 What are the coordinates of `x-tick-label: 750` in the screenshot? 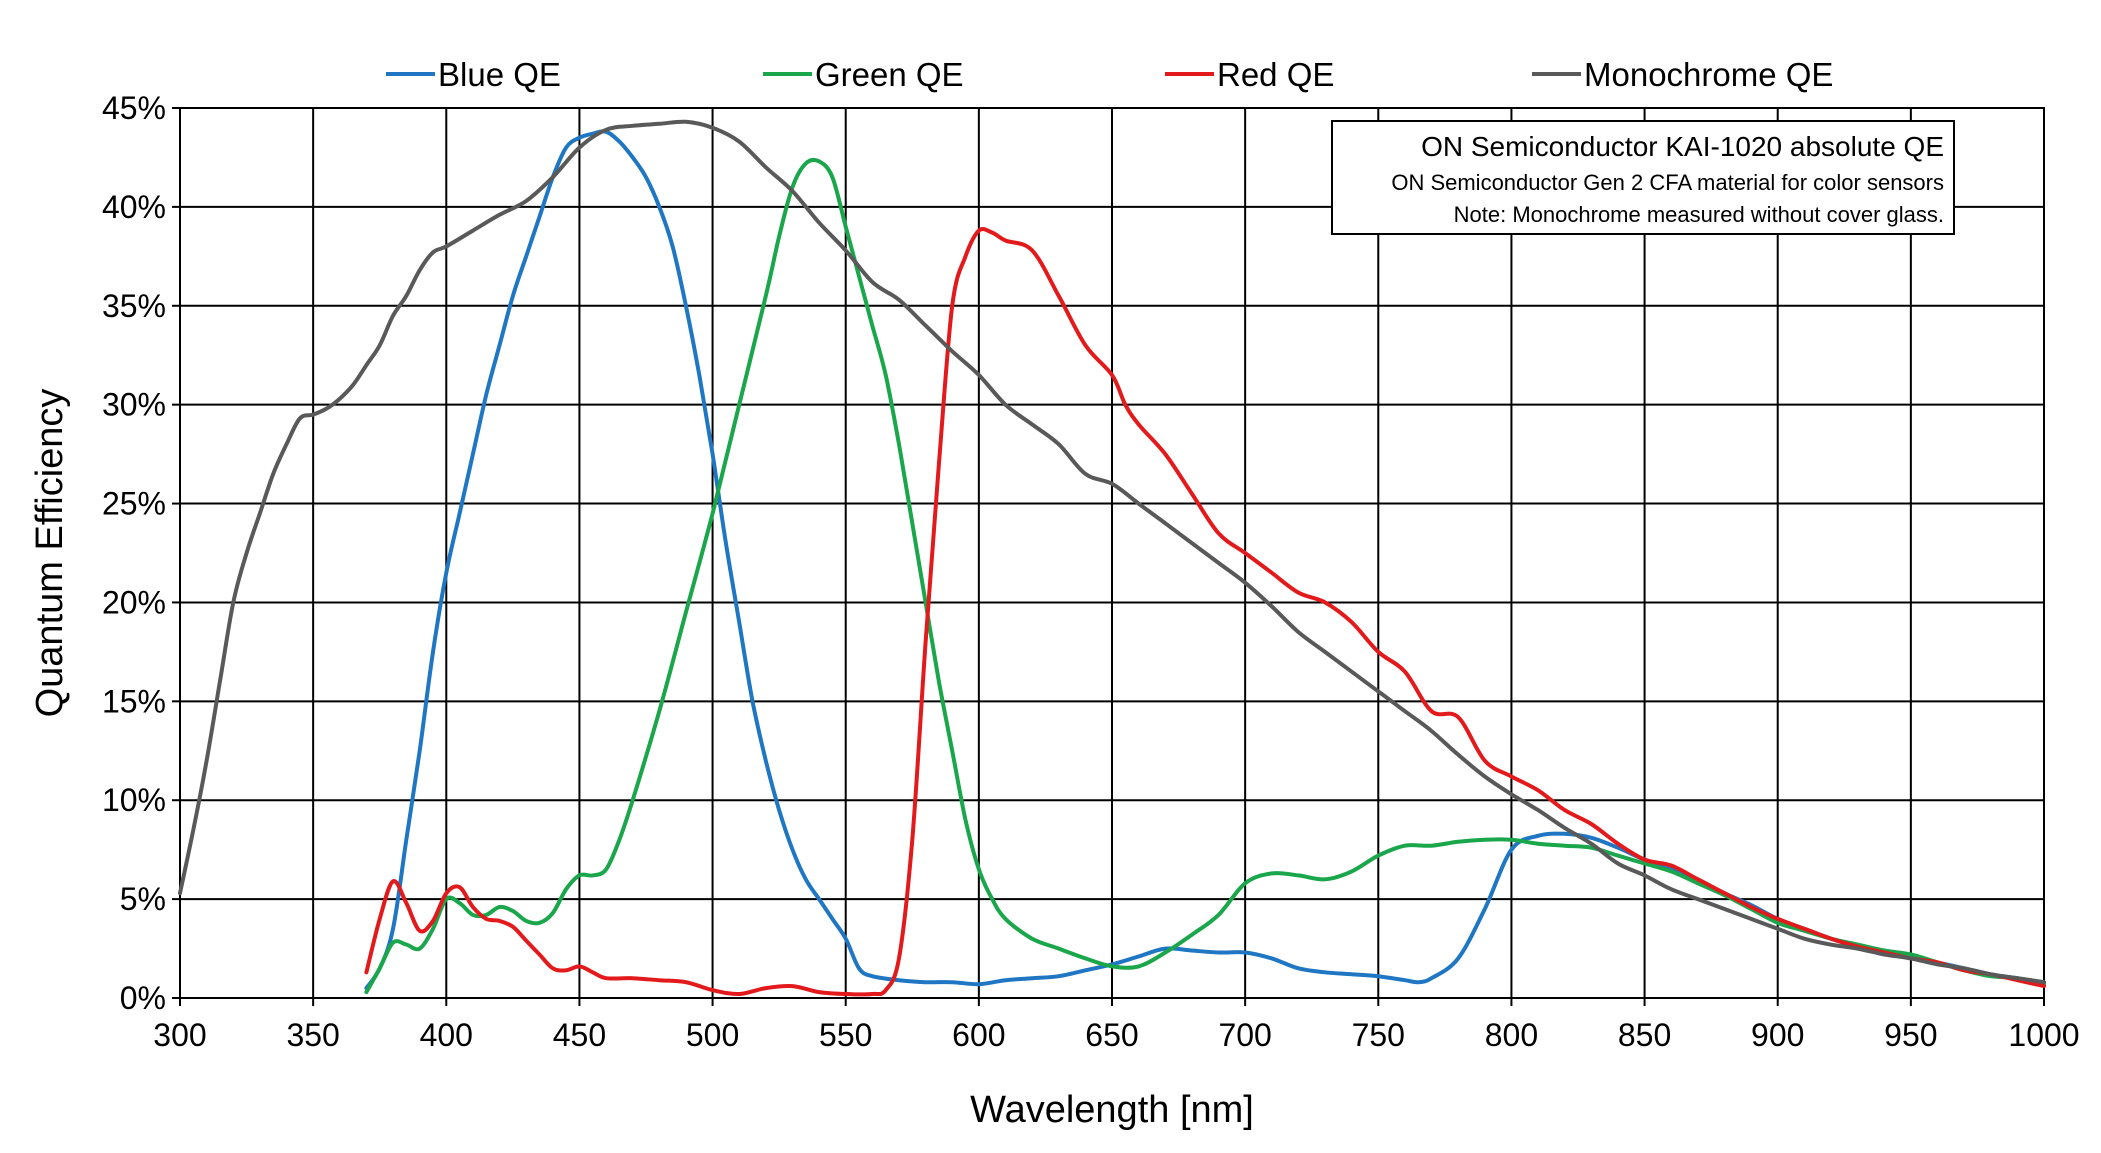 It's located at (1378, 1035).